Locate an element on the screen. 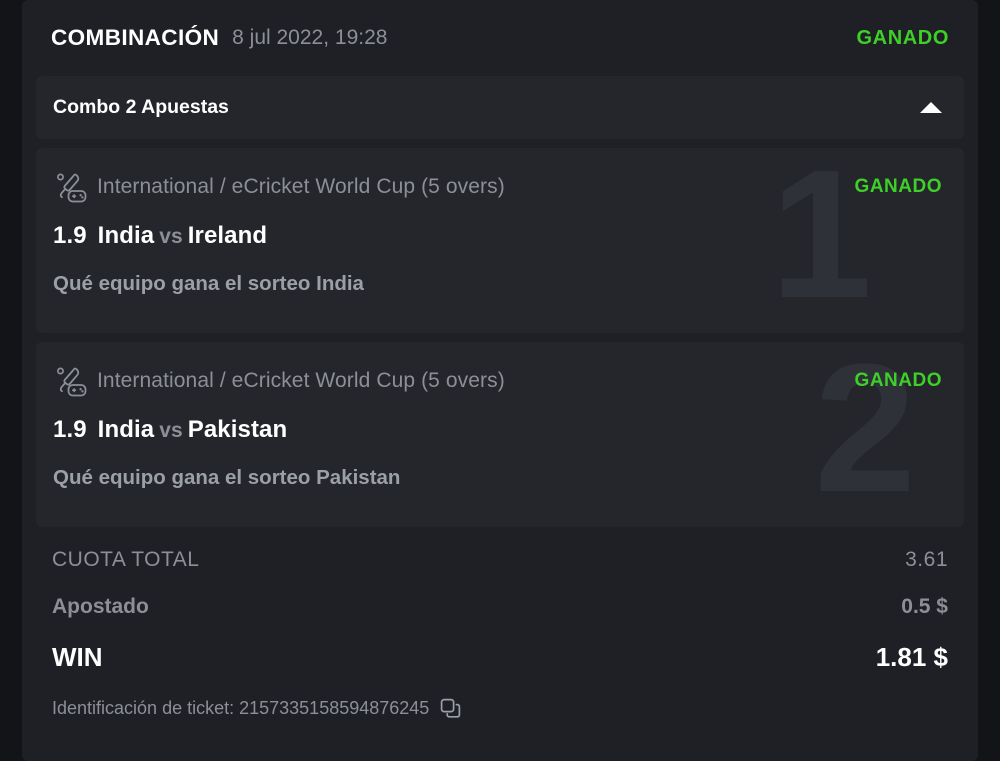 This screenshot has width=1000, height=761. bet-market: Qué equipo gana el sorteo Pakistan is located at coordinates (227, 477).